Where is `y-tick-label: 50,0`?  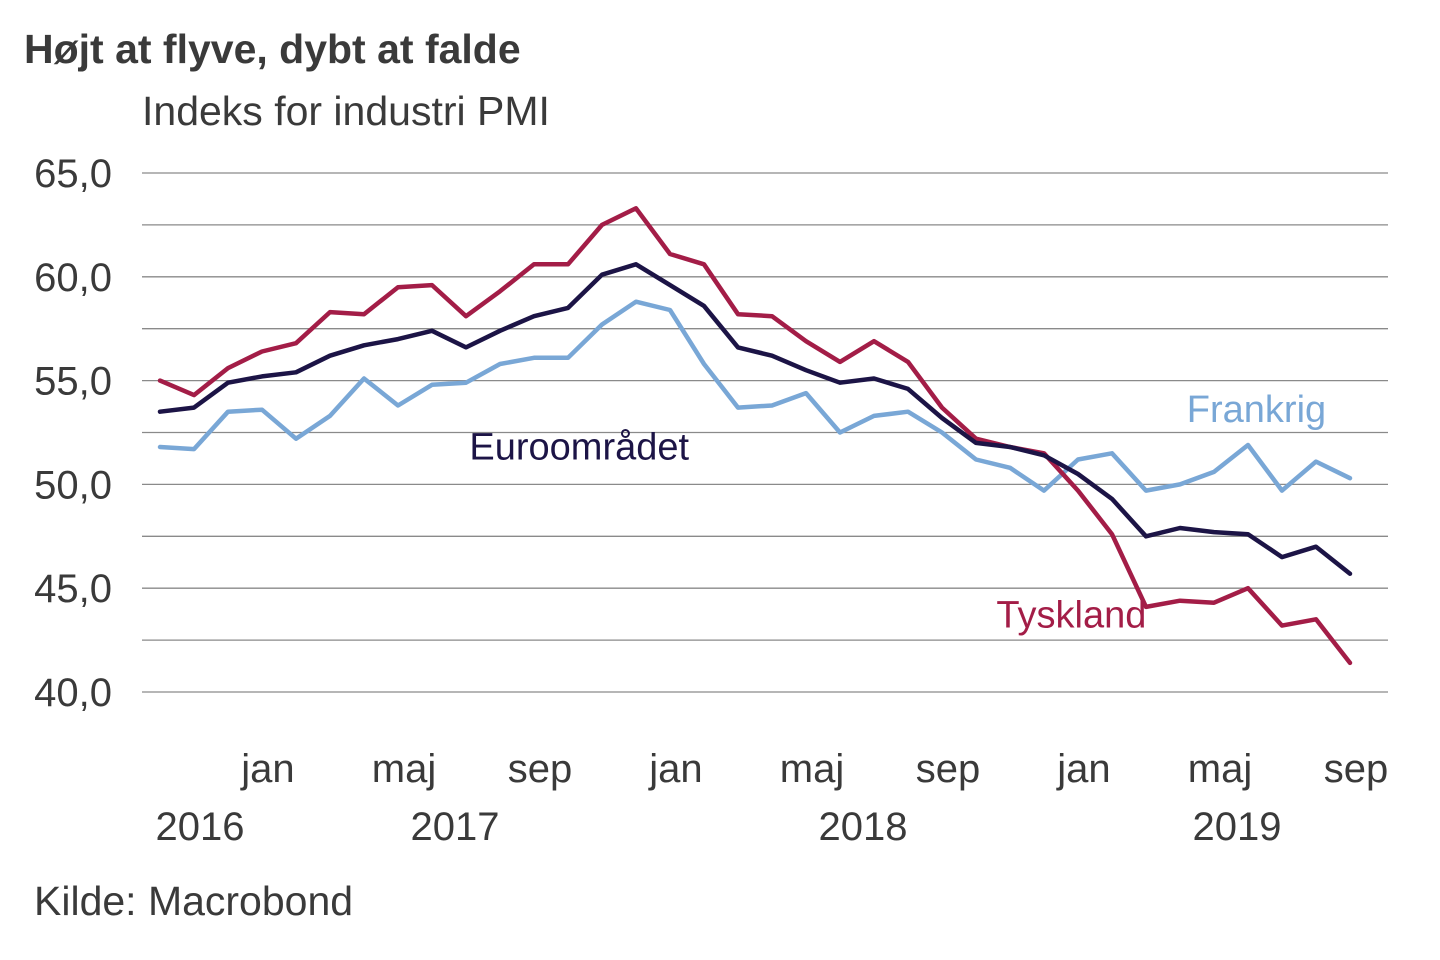 y-tick-label: 50,0 is located at coordinates (73, 485).